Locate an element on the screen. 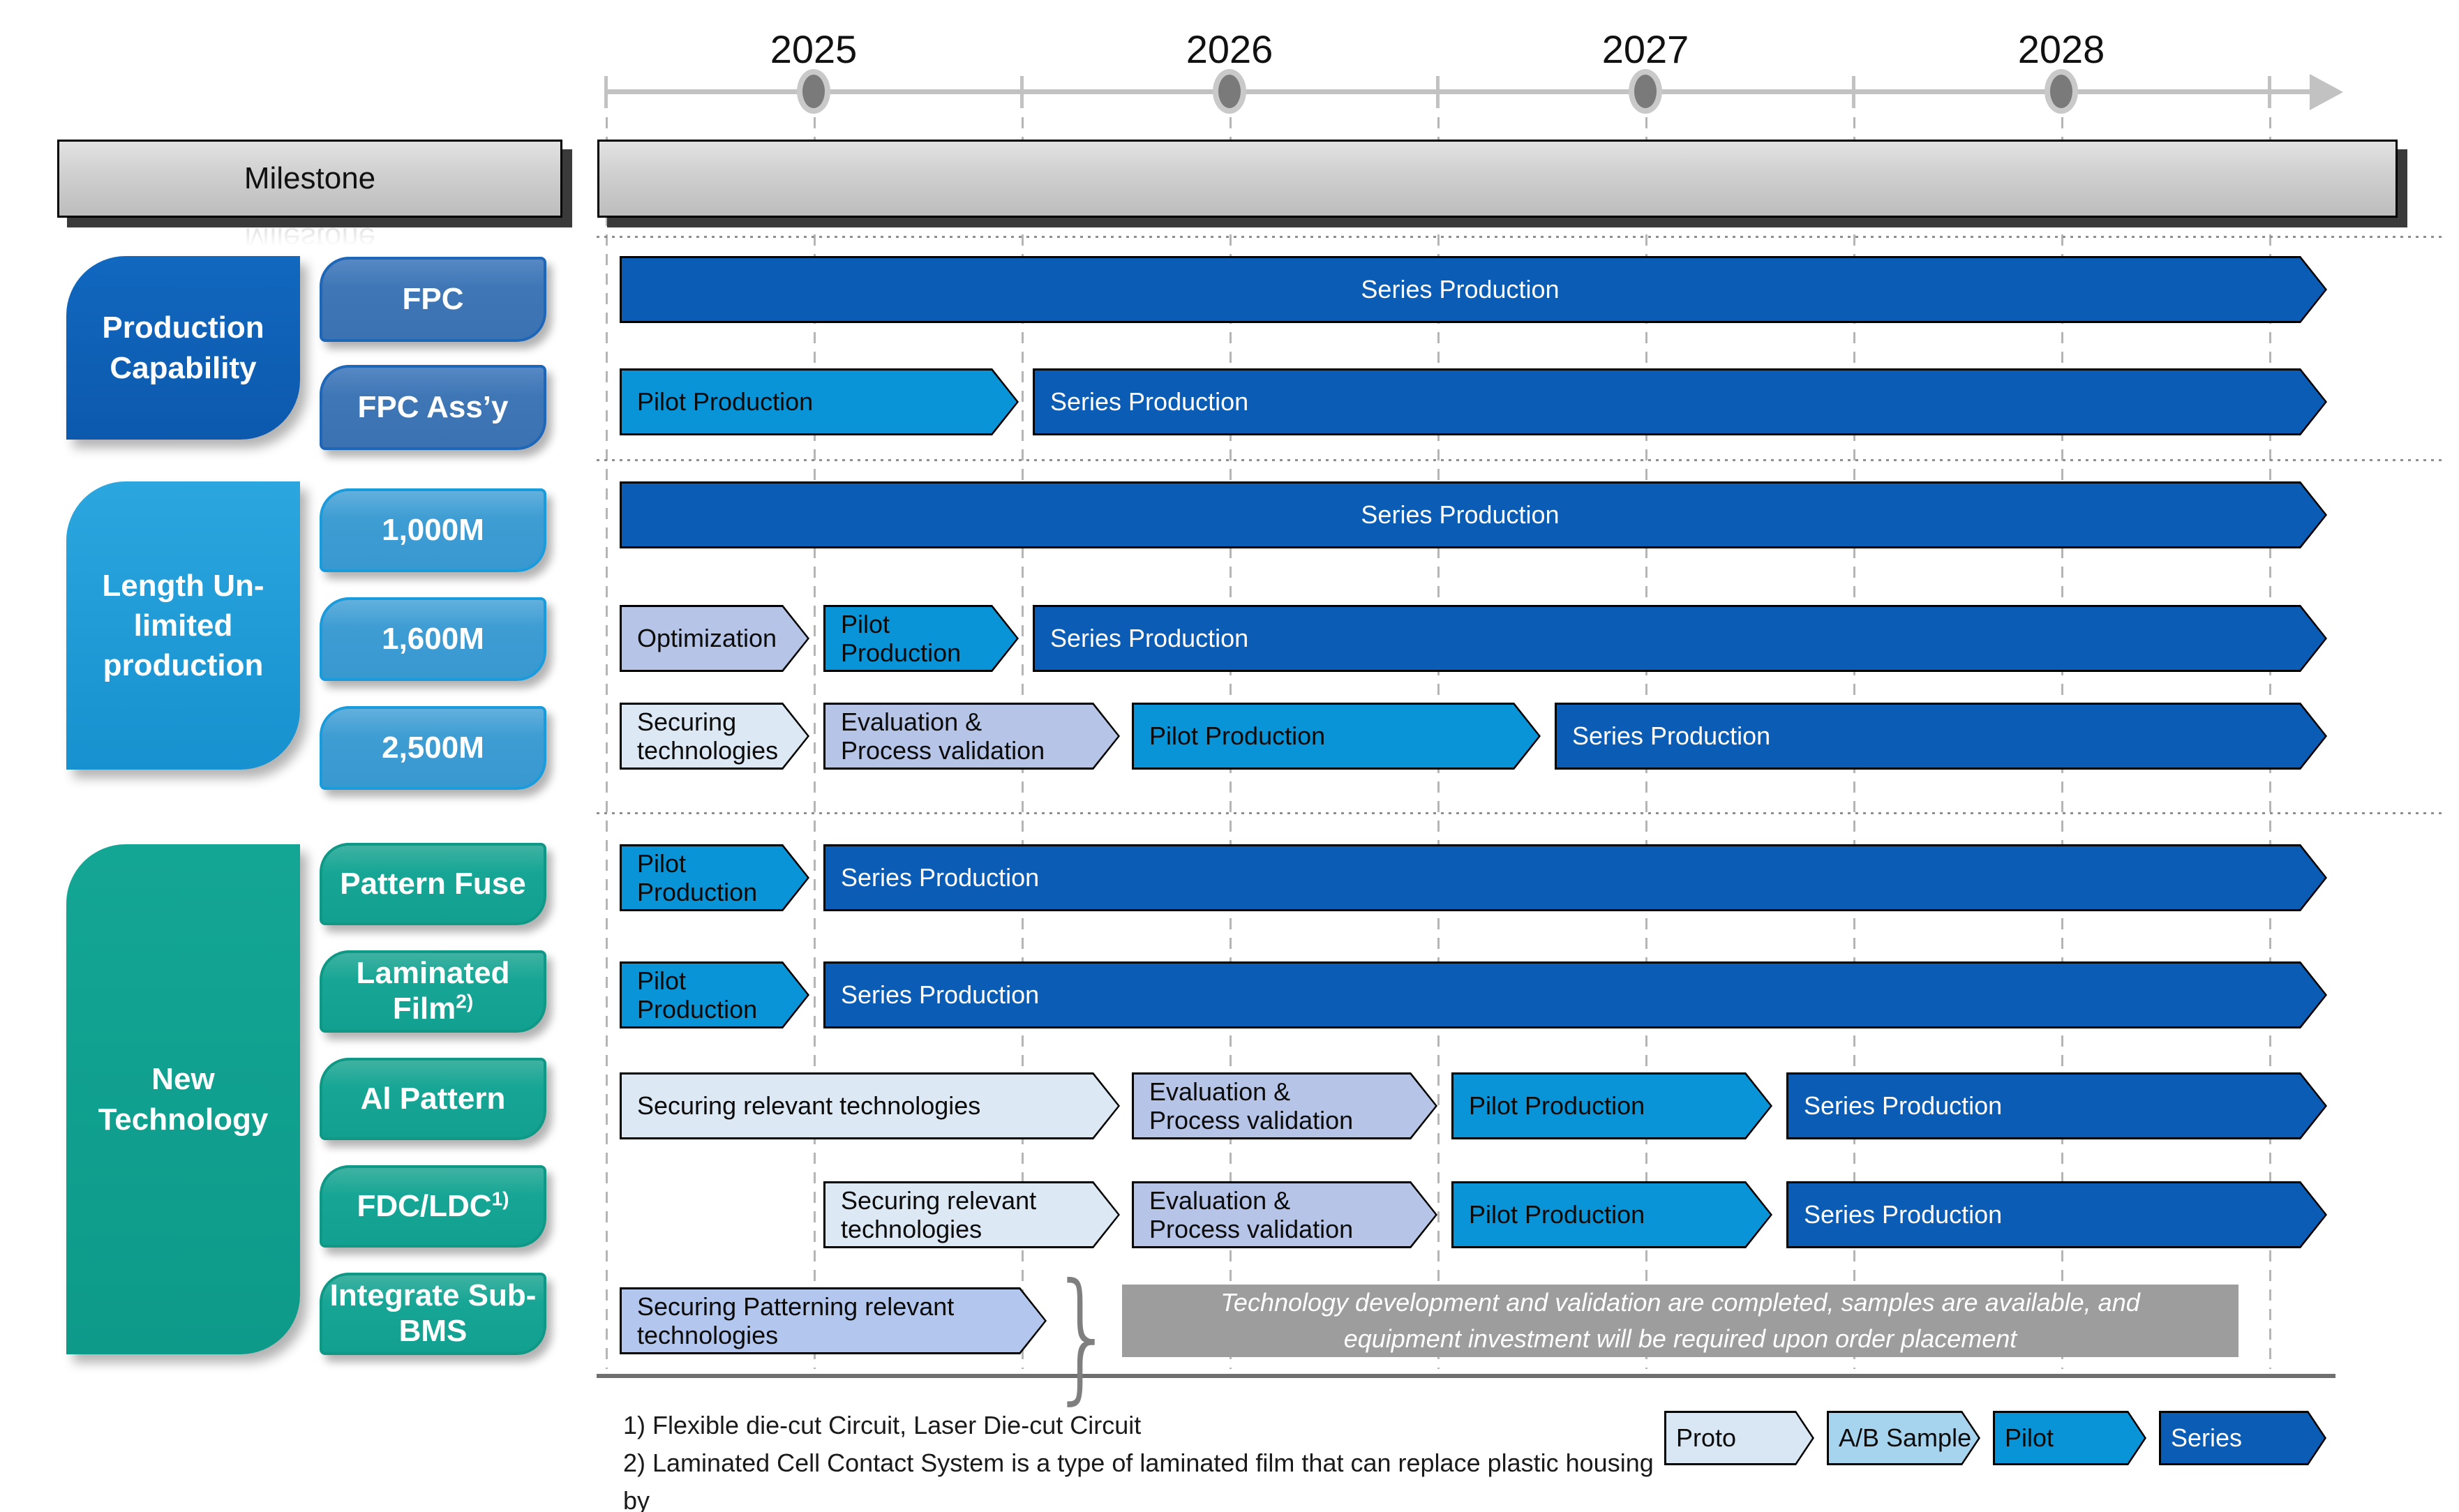 The image size is (2459, 1512). item-button-1600m: 1,600M is located at coordinates (433, 639).